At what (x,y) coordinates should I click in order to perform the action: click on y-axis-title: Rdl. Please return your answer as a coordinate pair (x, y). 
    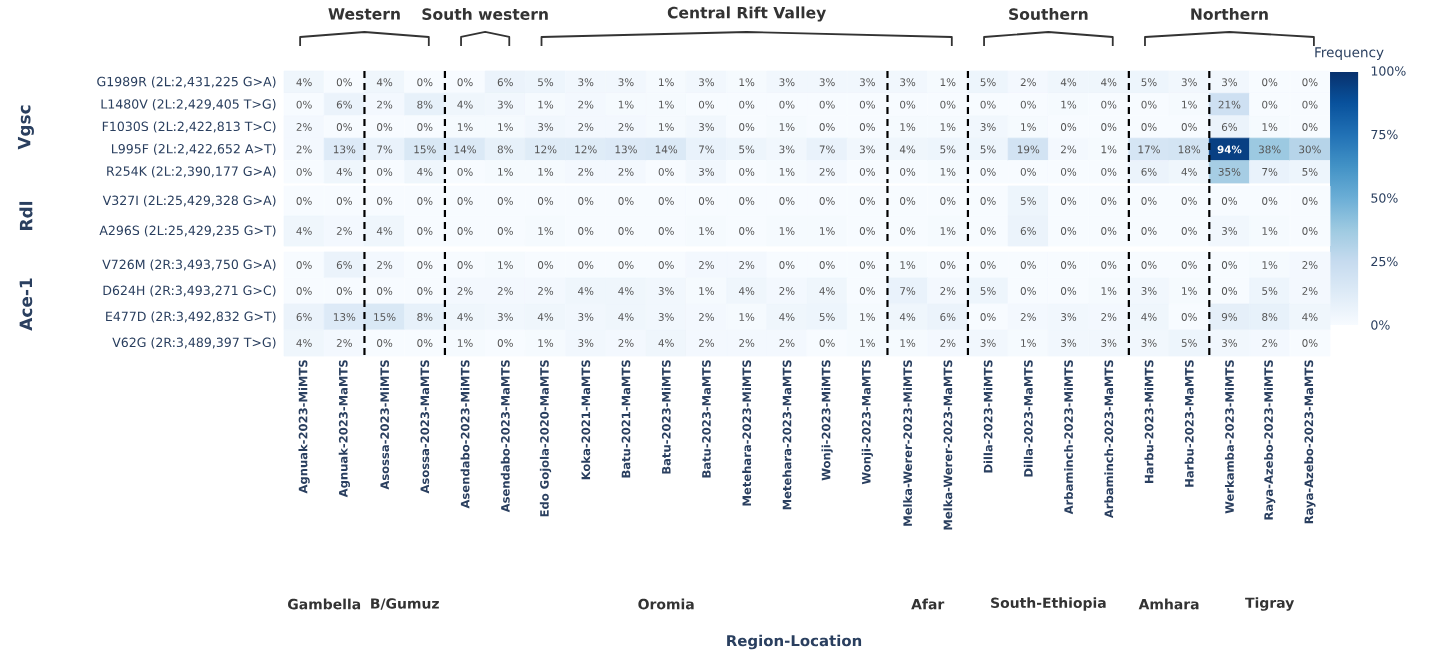
    Looking at the image, I should click on (26, 215).